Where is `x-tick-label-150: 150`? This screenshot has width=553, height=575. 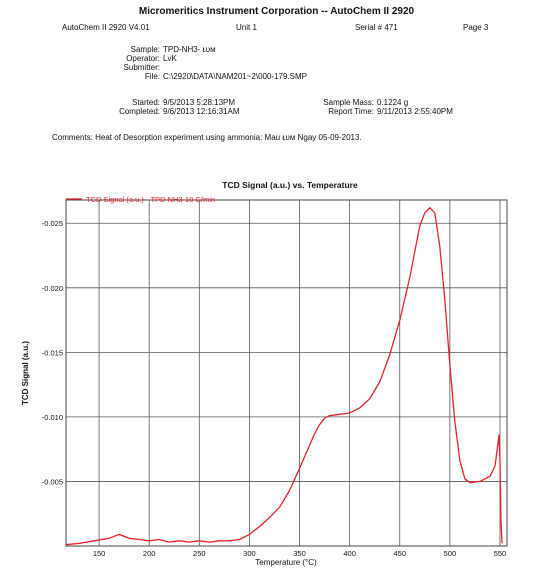
x-tick-label-150: 150 is located at coordinates (99, 553).